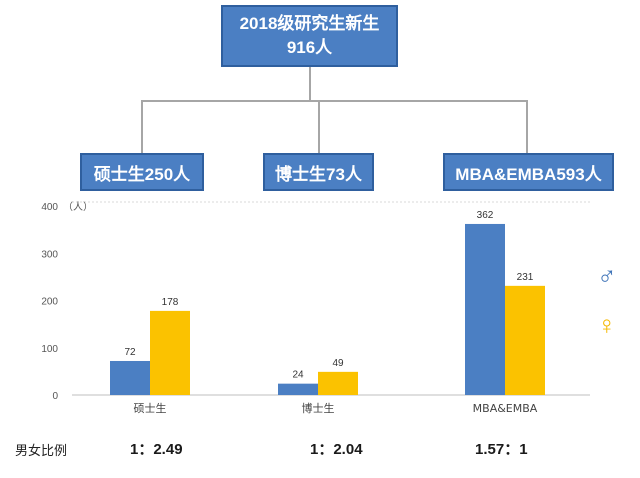 The width and height of the screenshot is (640, 478). Describe the element at coordinates (607, 325) in the screenshot. I see `female-symbol-icon: ♀` at that location.